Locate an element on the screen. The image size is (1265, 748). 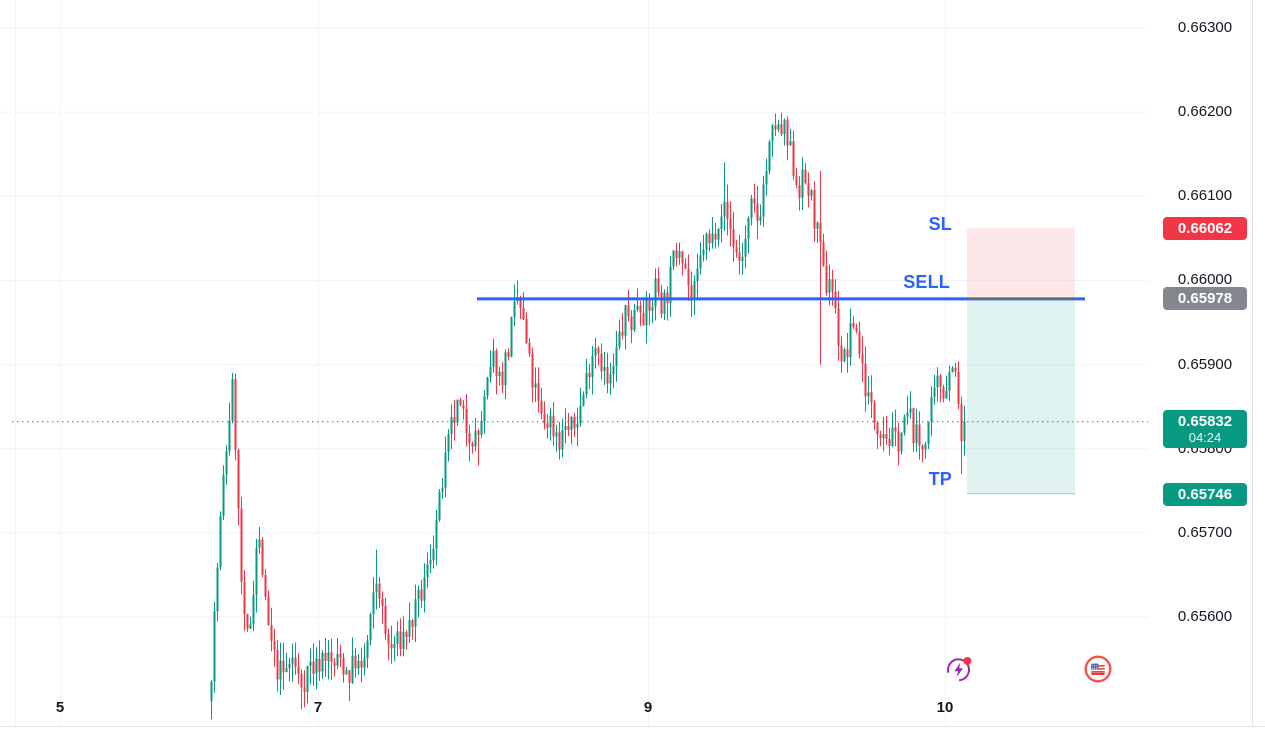
take-profit-line is located at coordinates (1021, 494).